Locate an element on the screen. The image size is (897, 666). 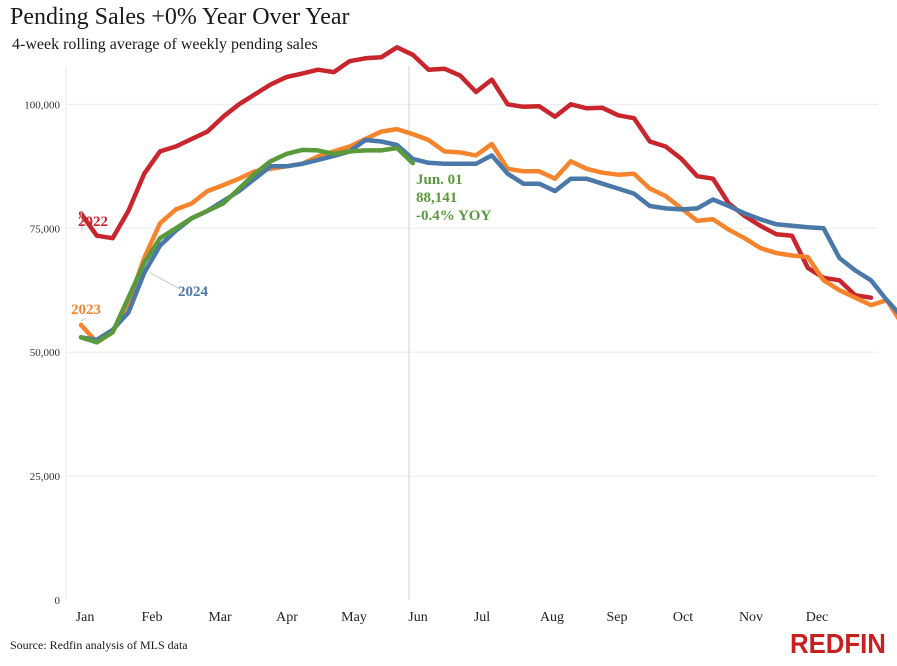
redfin-logo: REDFIN is located at coordinates (838, 643).